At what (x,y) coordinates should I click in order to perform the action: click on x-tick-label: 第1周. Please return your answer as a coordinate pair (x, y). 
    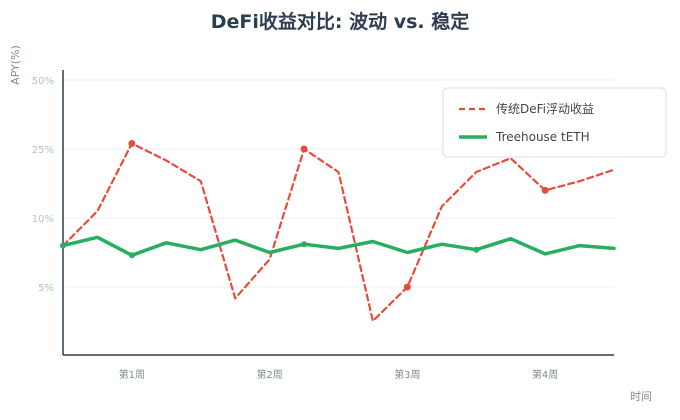
    Looking at the image, I should click on (132, 374).